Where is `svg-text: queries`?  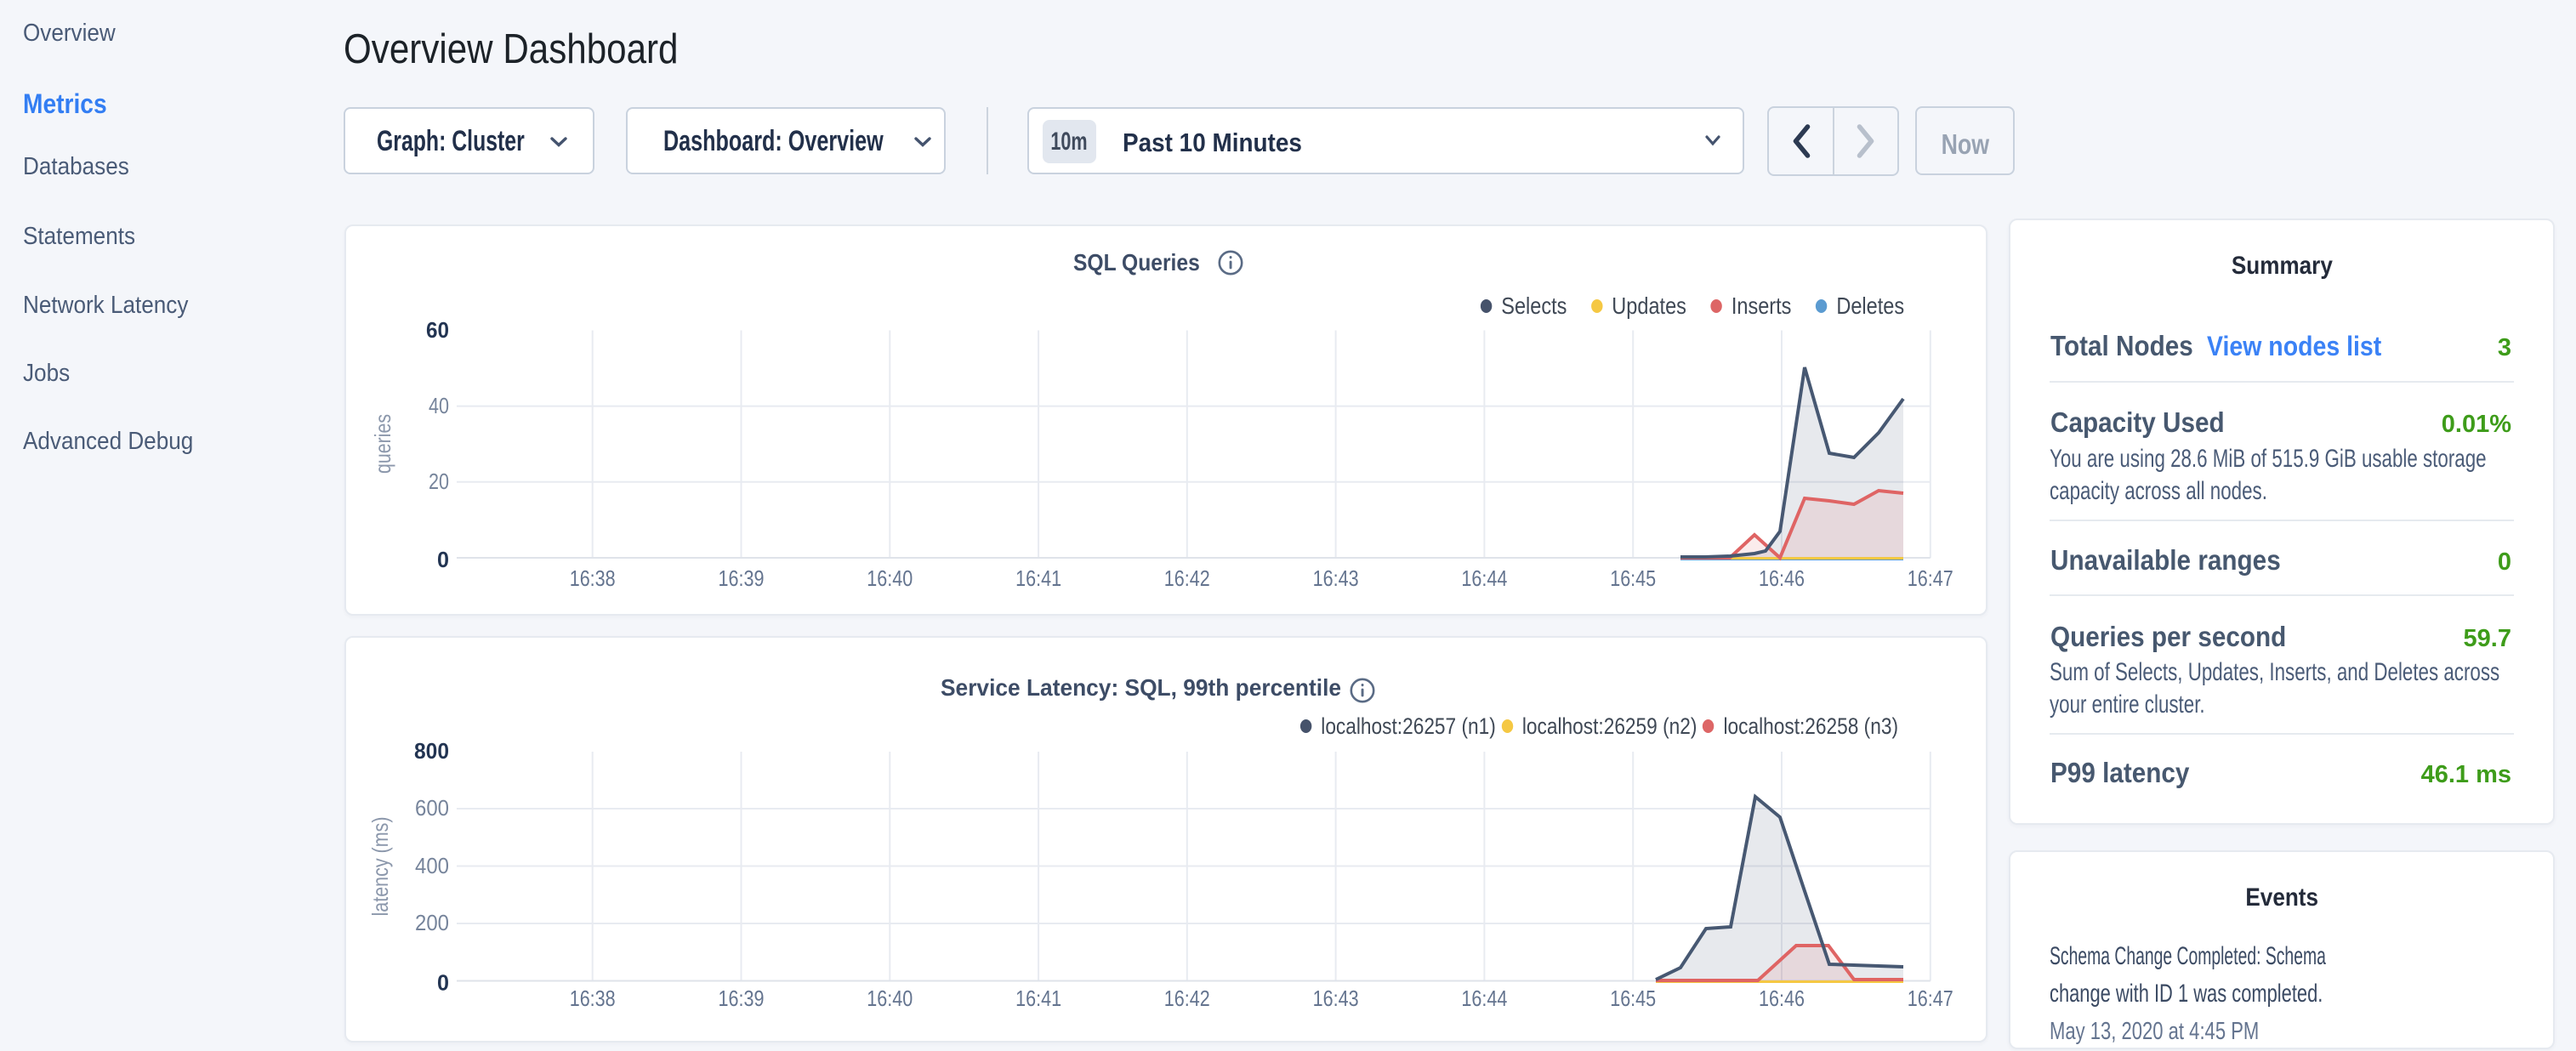 svg-text: queries is located at coordinates (382, 444).